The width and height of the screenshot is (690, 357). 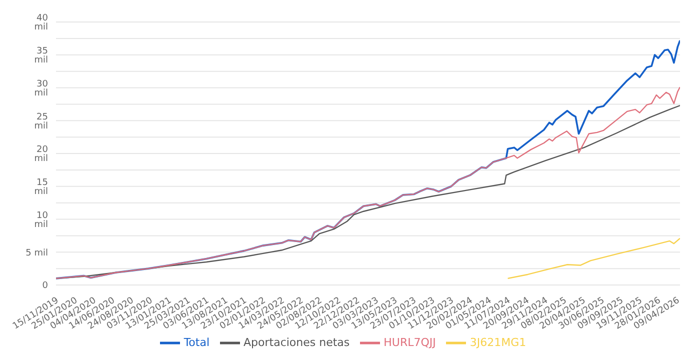 What do you see at coordinates (41, 23) in the screenshot?
I see `y-tick-label: 40 mil` at bounding box center [41, 23].